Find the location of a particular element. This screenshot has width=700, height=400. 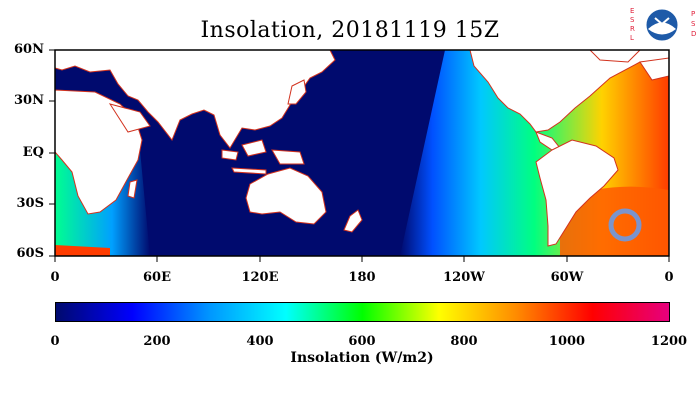

lon-label-120w: 120W is located at coordinates (464, 277).